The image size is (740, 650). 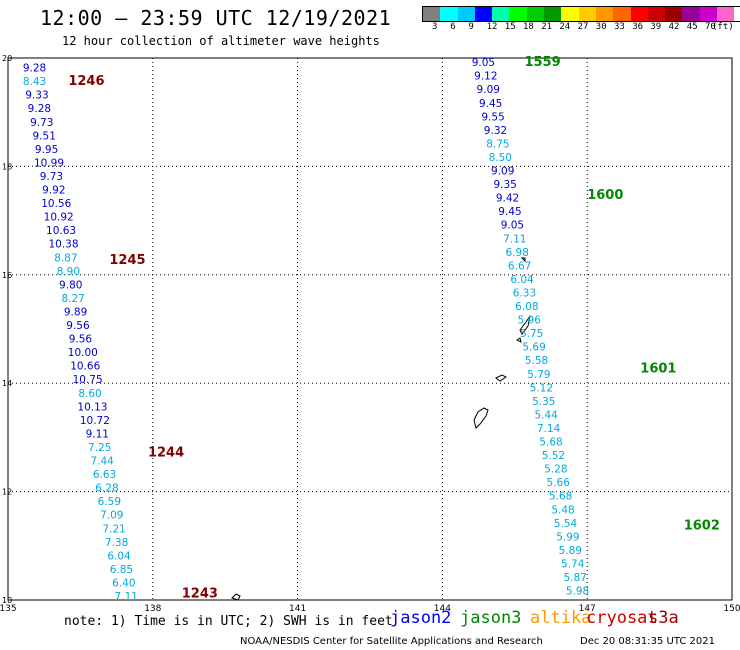 What do you see at coordinates (553, 456) in the screenshot?
I see `wave-height-label: 5.52` at bounding box center [553, 456].